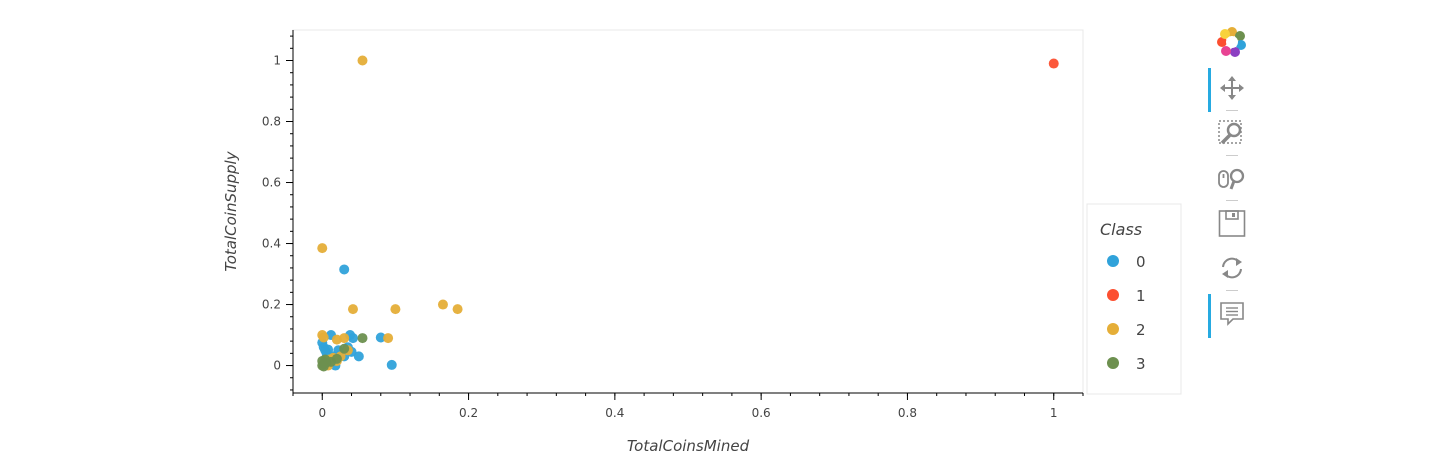 This screenshot has width=1436, height=471. Describe the element at coordinates (277, 366) in the screenshot. I see `y-tick-label: 0` at that location.